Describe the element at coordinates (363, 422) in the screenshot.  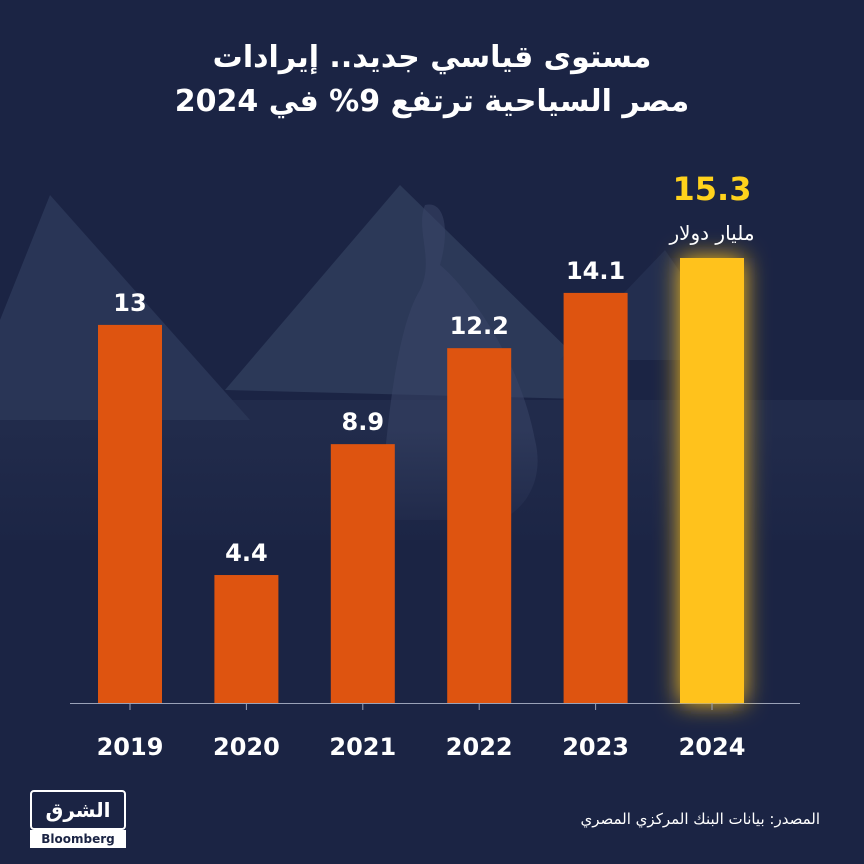
I see `data-label-2021: 8.9` at that location.